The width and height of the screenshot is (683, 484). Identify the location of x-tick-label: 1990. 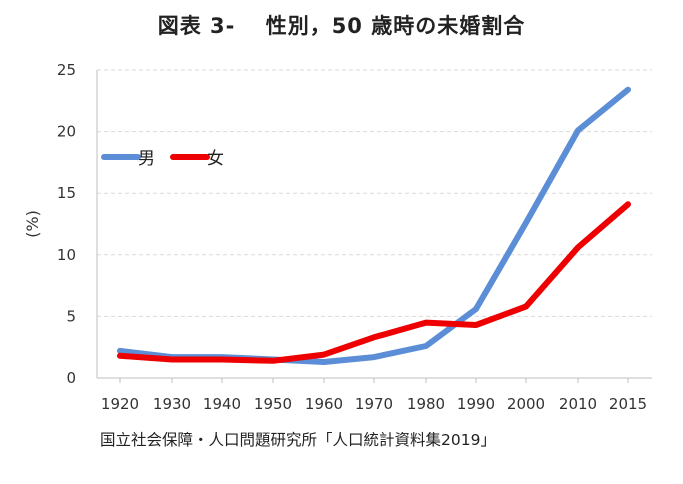
(476, 404).